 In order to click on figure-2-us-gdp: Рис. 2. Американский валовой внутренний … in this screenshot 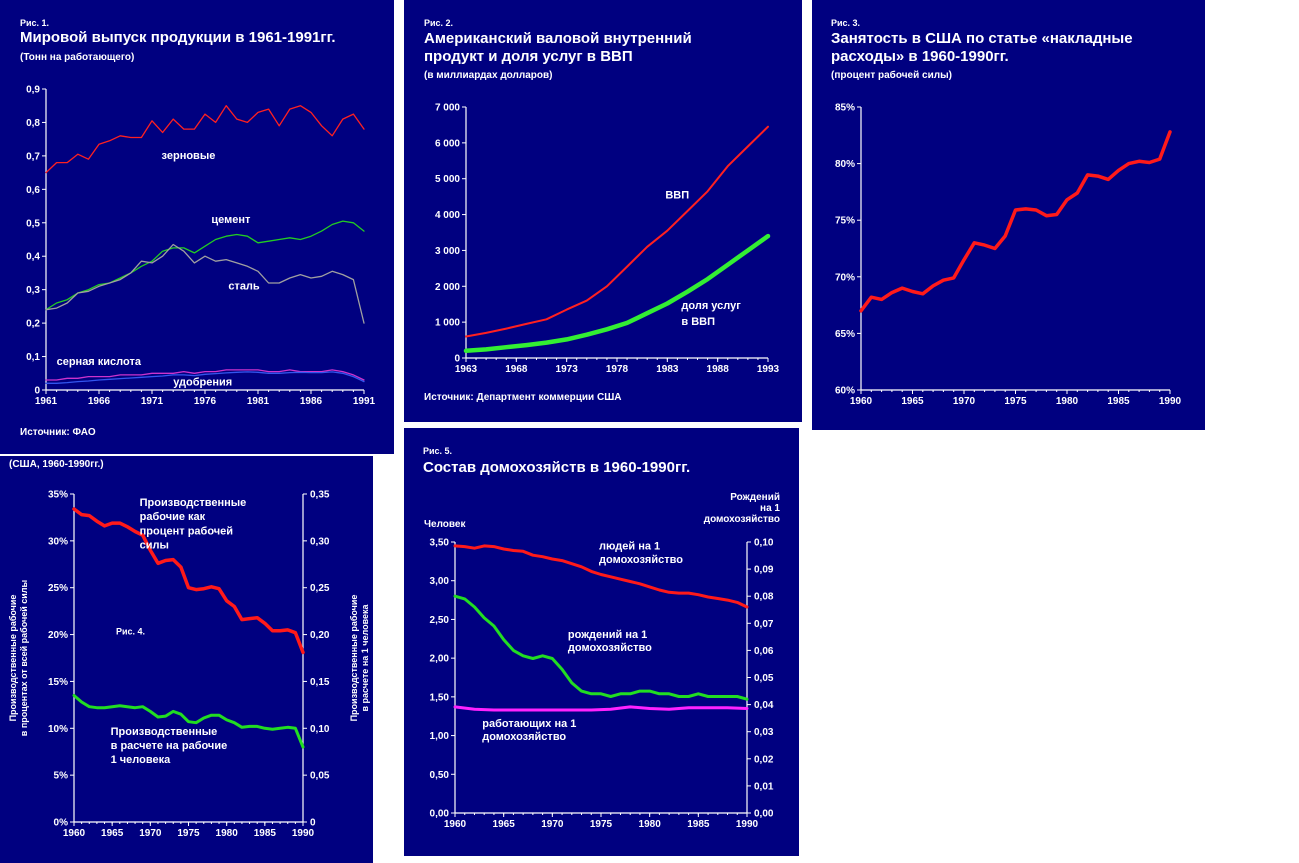, I will do `click(603, 211)`.